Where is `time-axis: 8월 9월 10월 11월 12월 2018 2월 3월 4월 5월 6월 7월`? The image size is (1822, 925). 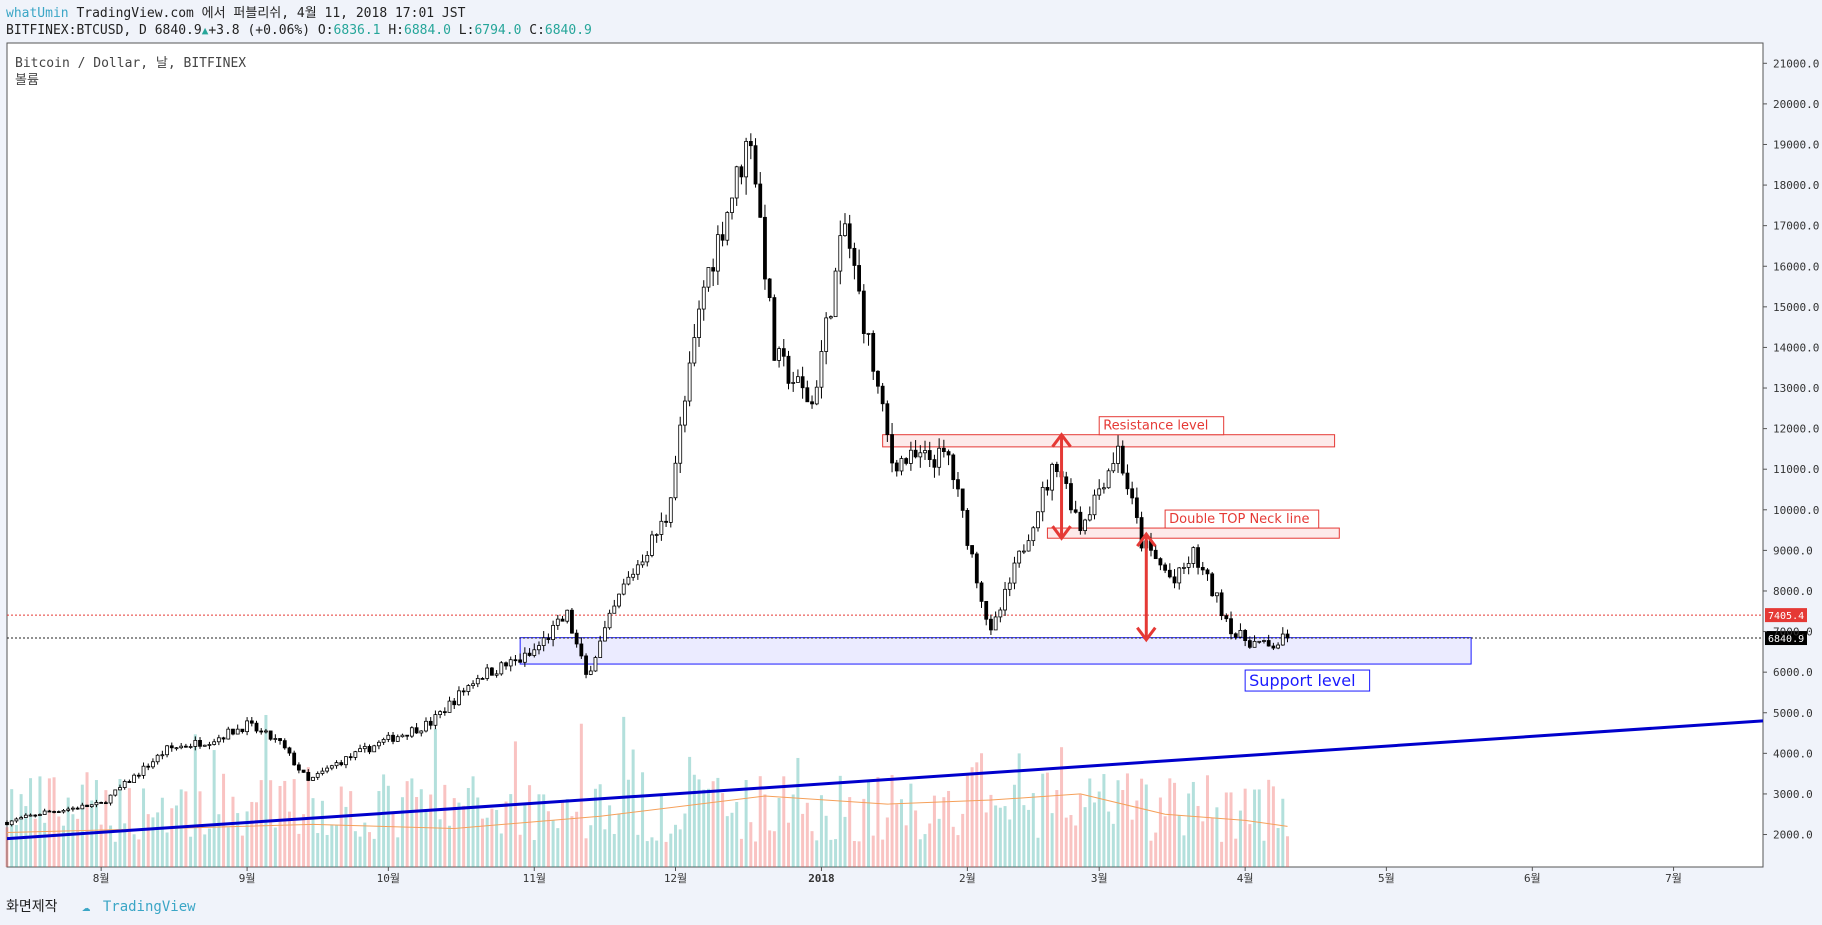 time-axis: 8월 9월 10월 11월 12월 2018 2월 3월 4월 5월 6월 7월 is located at coordinates (887, 876).